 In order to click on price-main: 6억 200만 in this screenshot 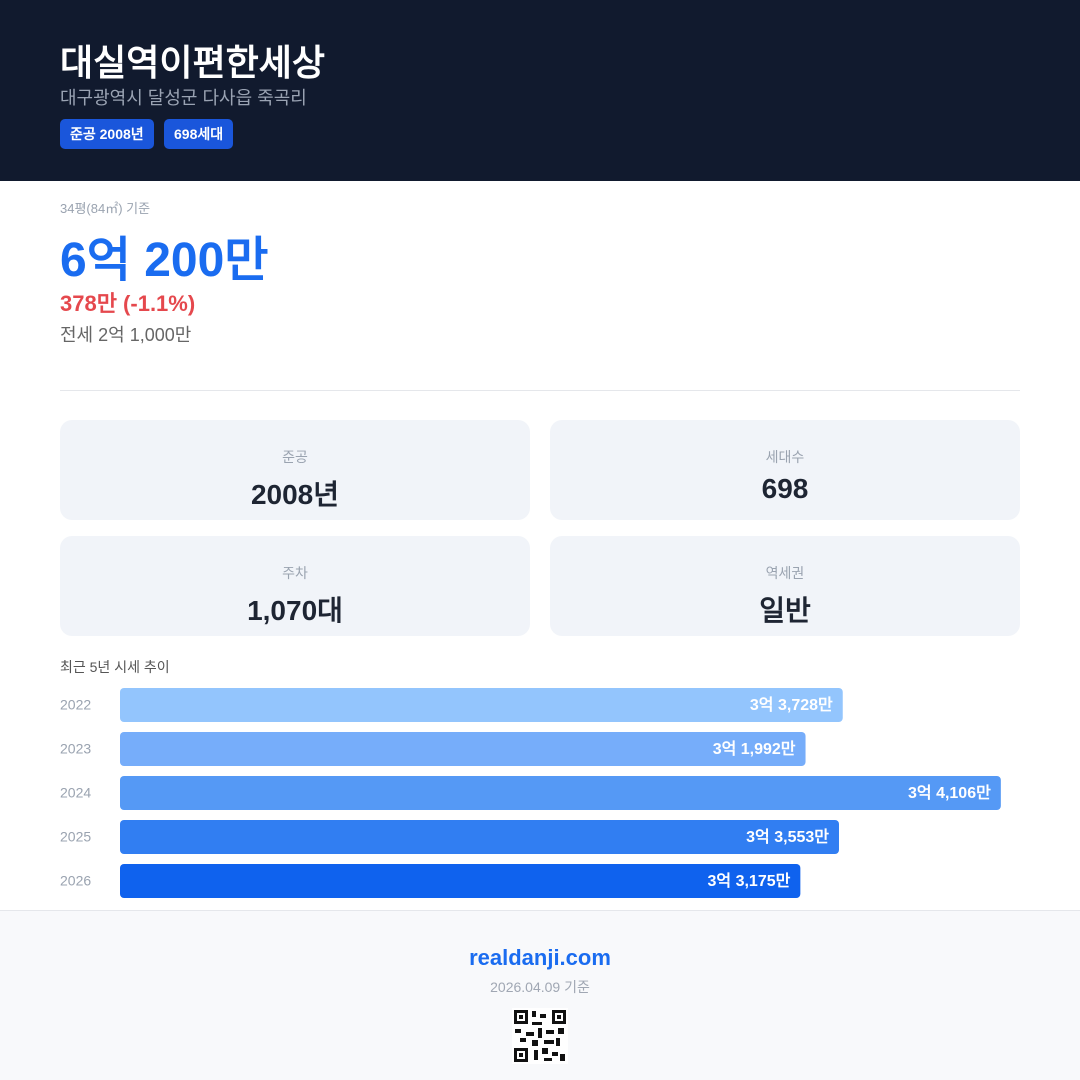, I will do `click(164, 260)`.